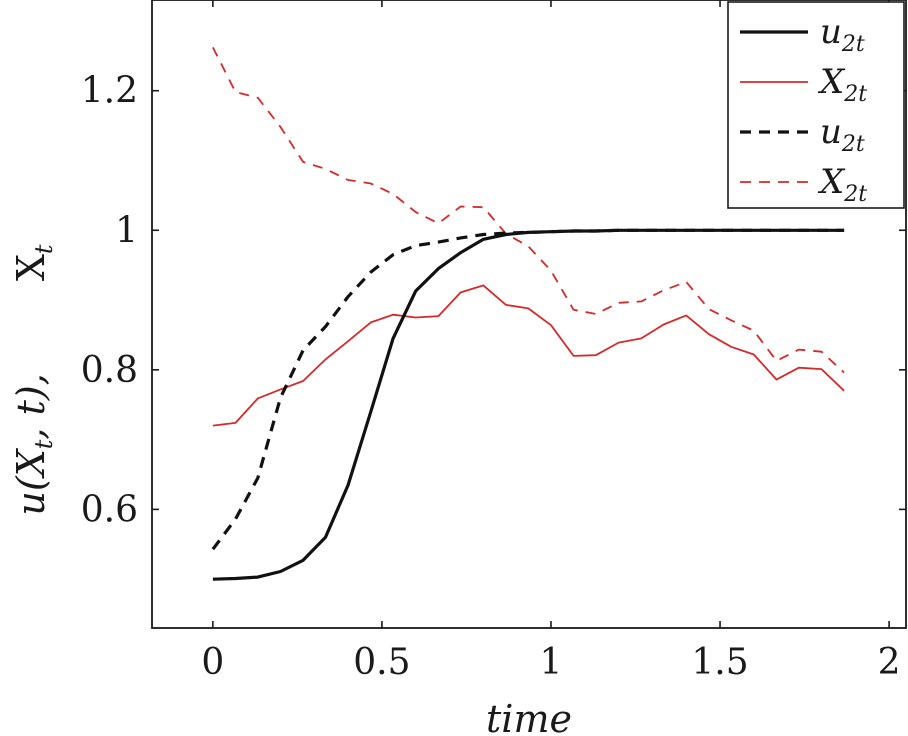 This screenshot has height=736, width=908. I want to click on svg-text: u(Xt, t), Xt, so click(33, 380).